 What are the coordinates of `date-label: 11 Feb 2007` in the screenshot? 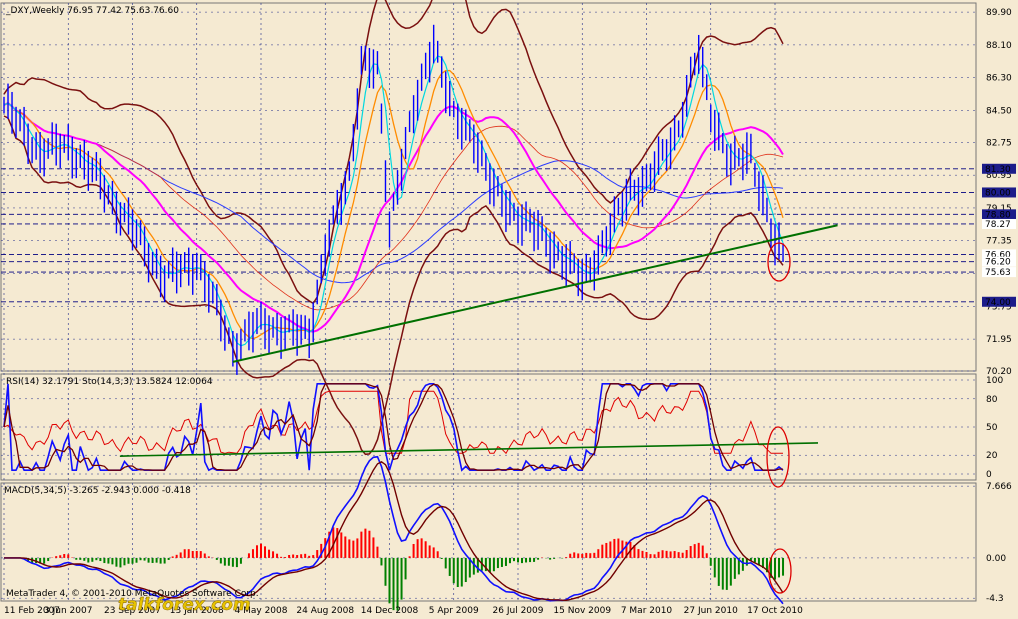 It's located at (32, 611).